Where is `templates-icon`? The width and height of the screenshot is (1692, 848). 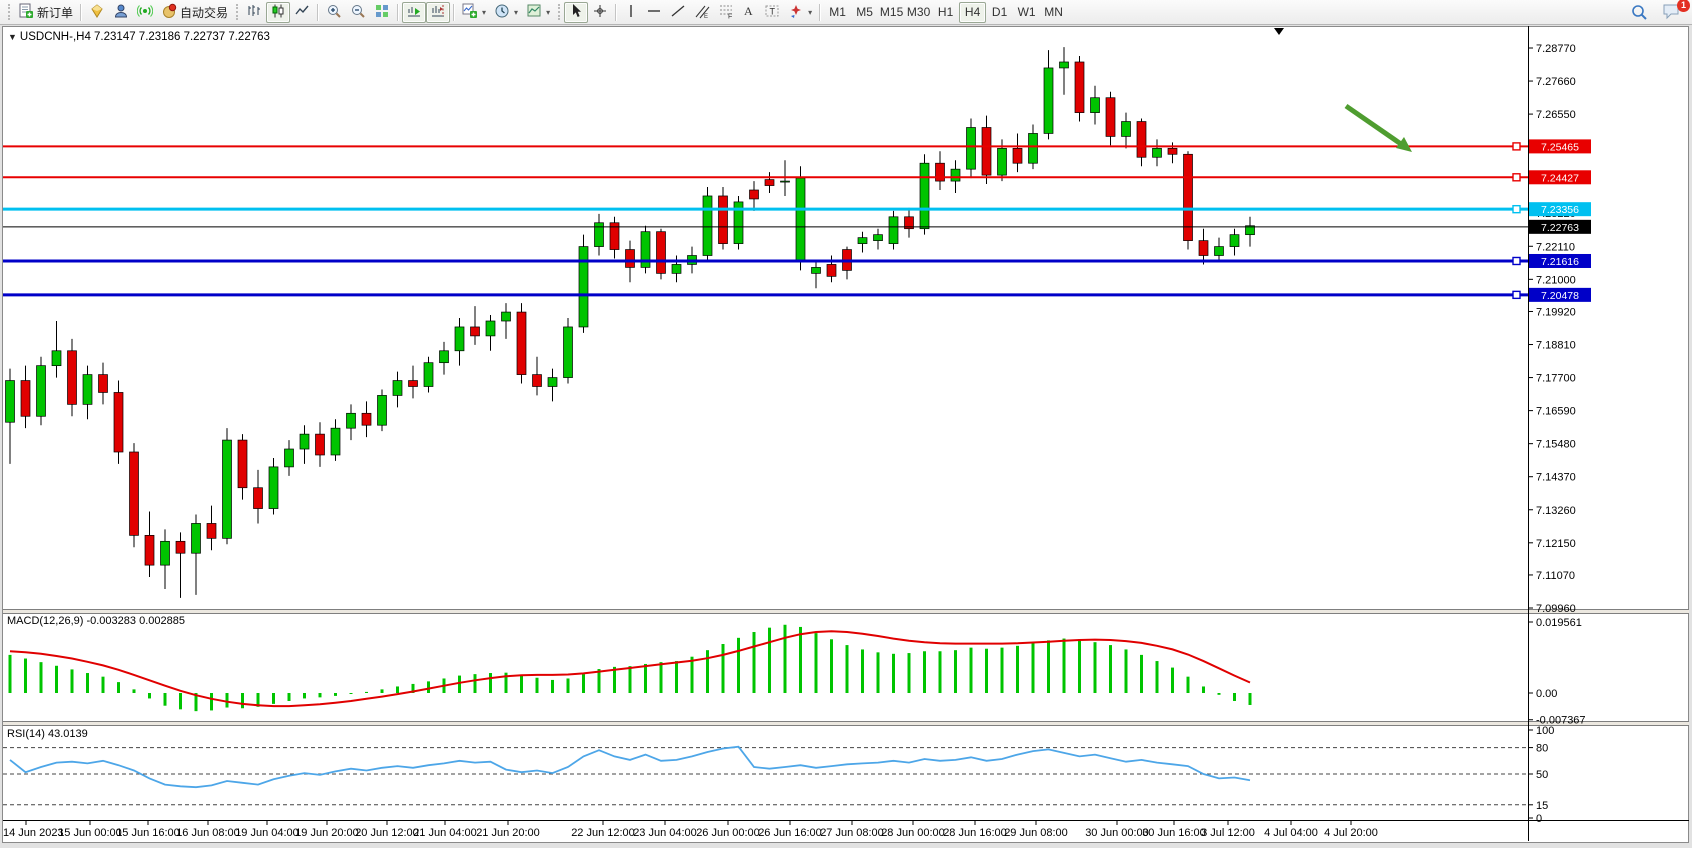 templates-icon is located at coordinates (534, 12).